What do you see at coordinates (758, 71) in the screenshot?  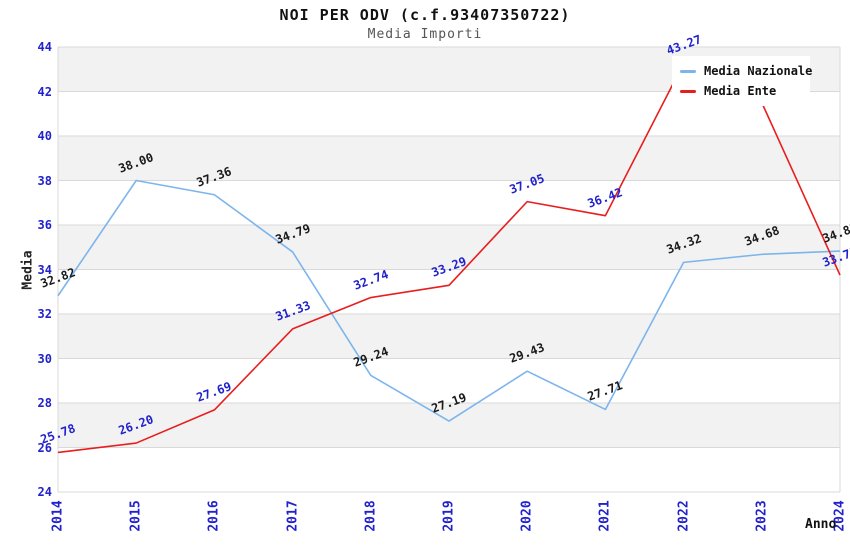 I see `legend-label: Media Nazionale` at bounding box center [758, 71].